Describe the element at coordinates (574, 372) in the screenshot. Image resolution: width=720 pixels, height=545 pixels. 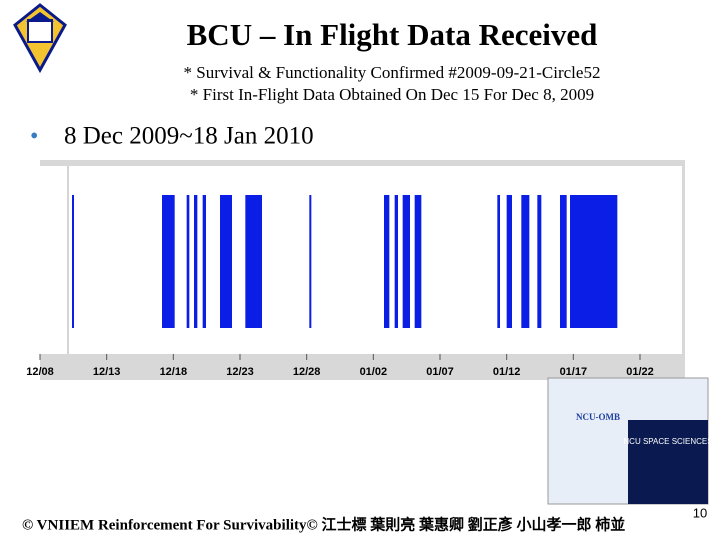
I see `x-tick-label: 01/17` at that location.